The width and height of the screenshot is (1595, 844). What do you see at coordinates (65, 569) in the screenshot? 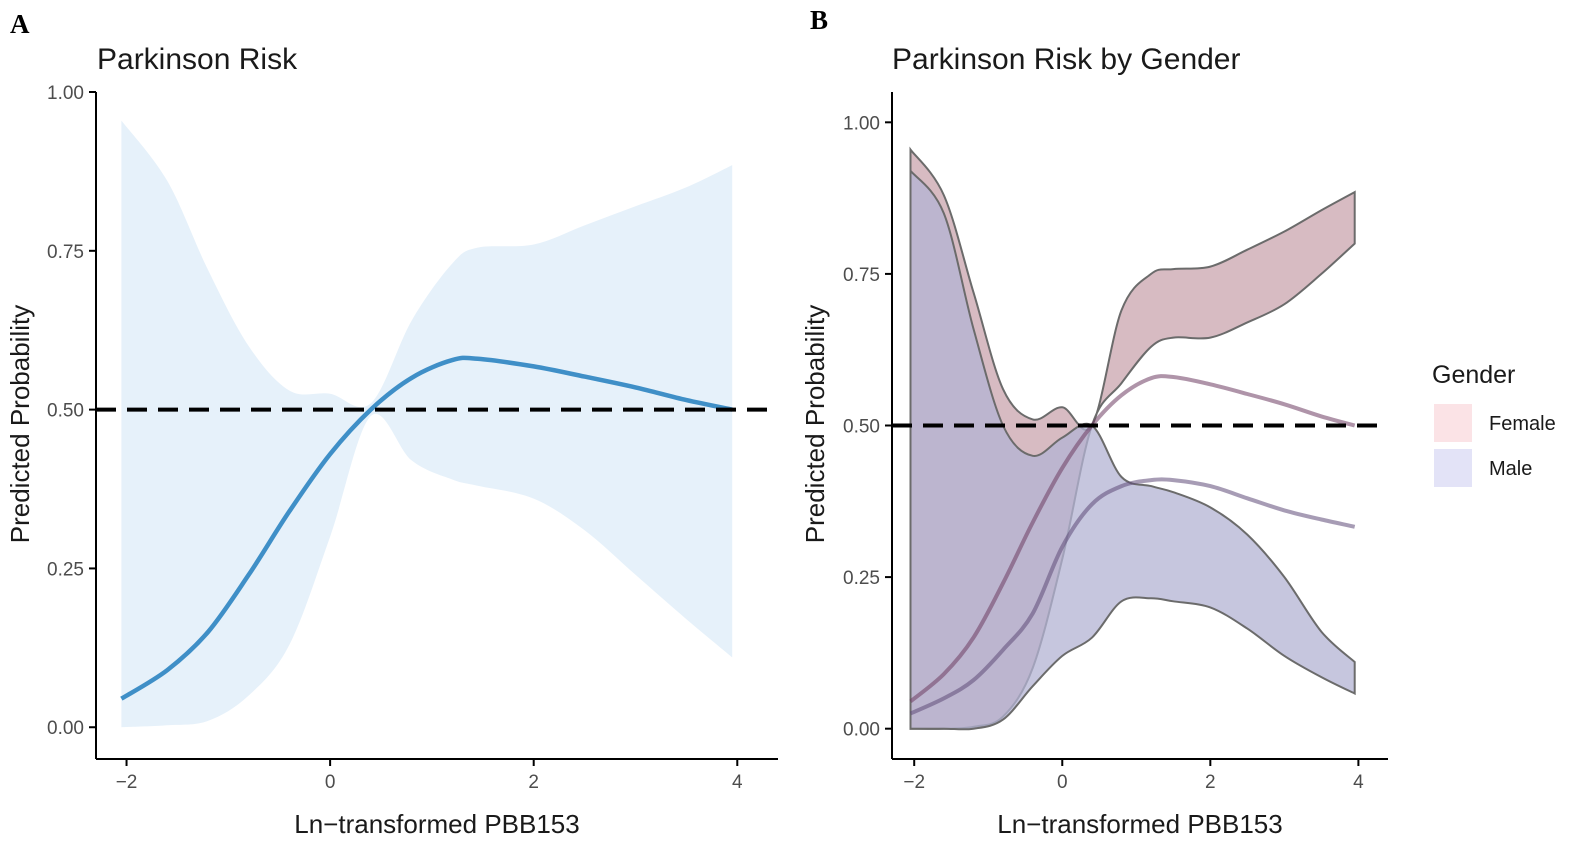
I see `panel-a-y-tick-label: 0.25` at bounding box center [65, 569].